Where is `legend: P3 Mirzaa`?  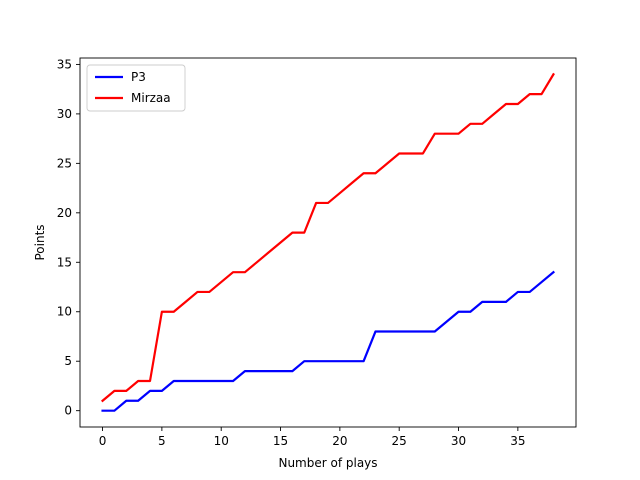 legend: P3 Mirzaa is located at coordinates (136, 88).